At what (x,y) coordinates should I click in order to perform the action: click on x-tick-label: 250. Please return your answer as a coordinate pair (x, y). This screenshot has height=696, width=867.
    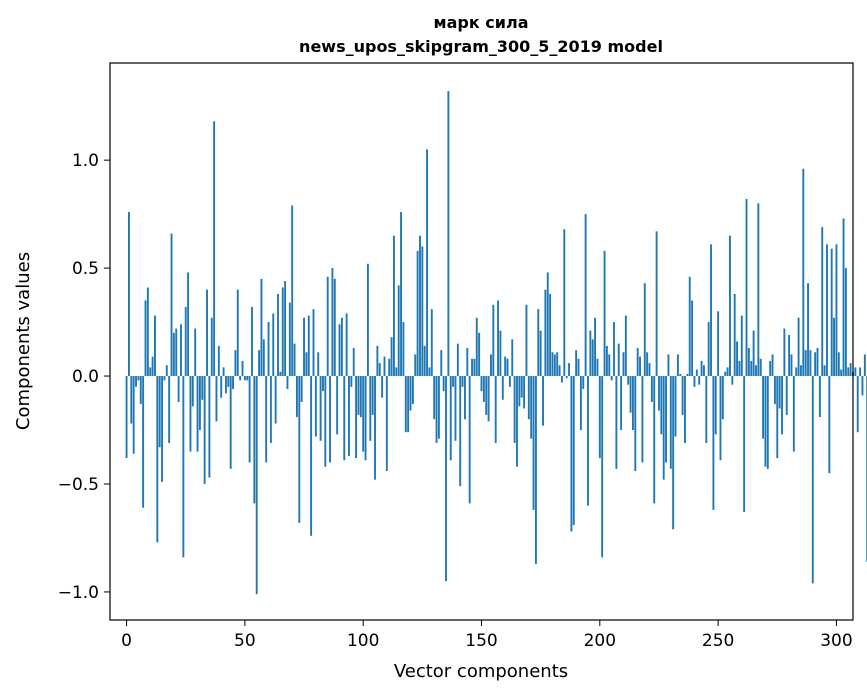
    Looking at the image, I should click on (718, 641).